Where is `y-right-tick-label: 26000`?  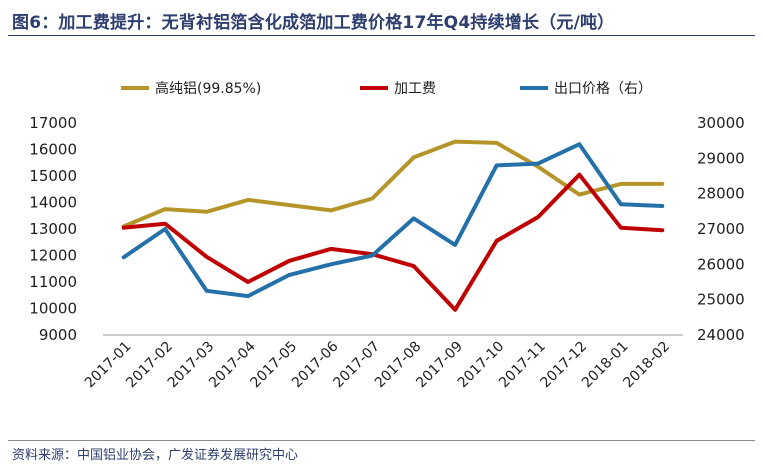
y-right-tick-label: 26000 is located at coordinates (721, 264).